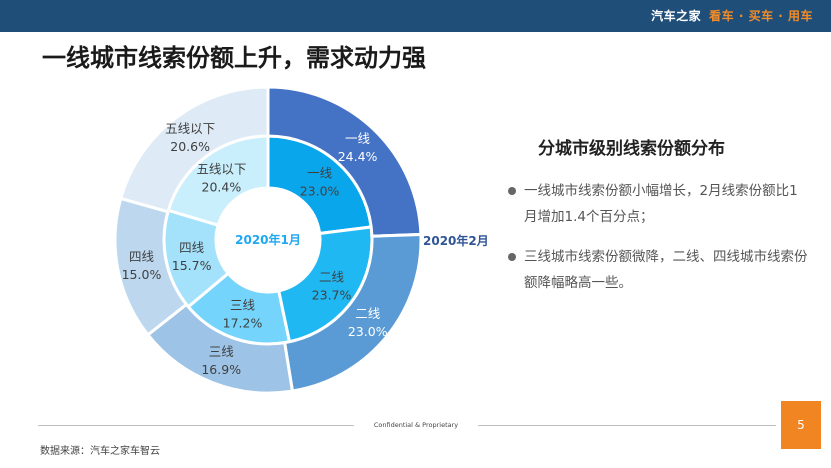 The image size is (831, 468). Describe the element at coordinates (234, 58) in the screenshot. I see `page-title: 一线城市线索份额上升，需求动力强` at that location.